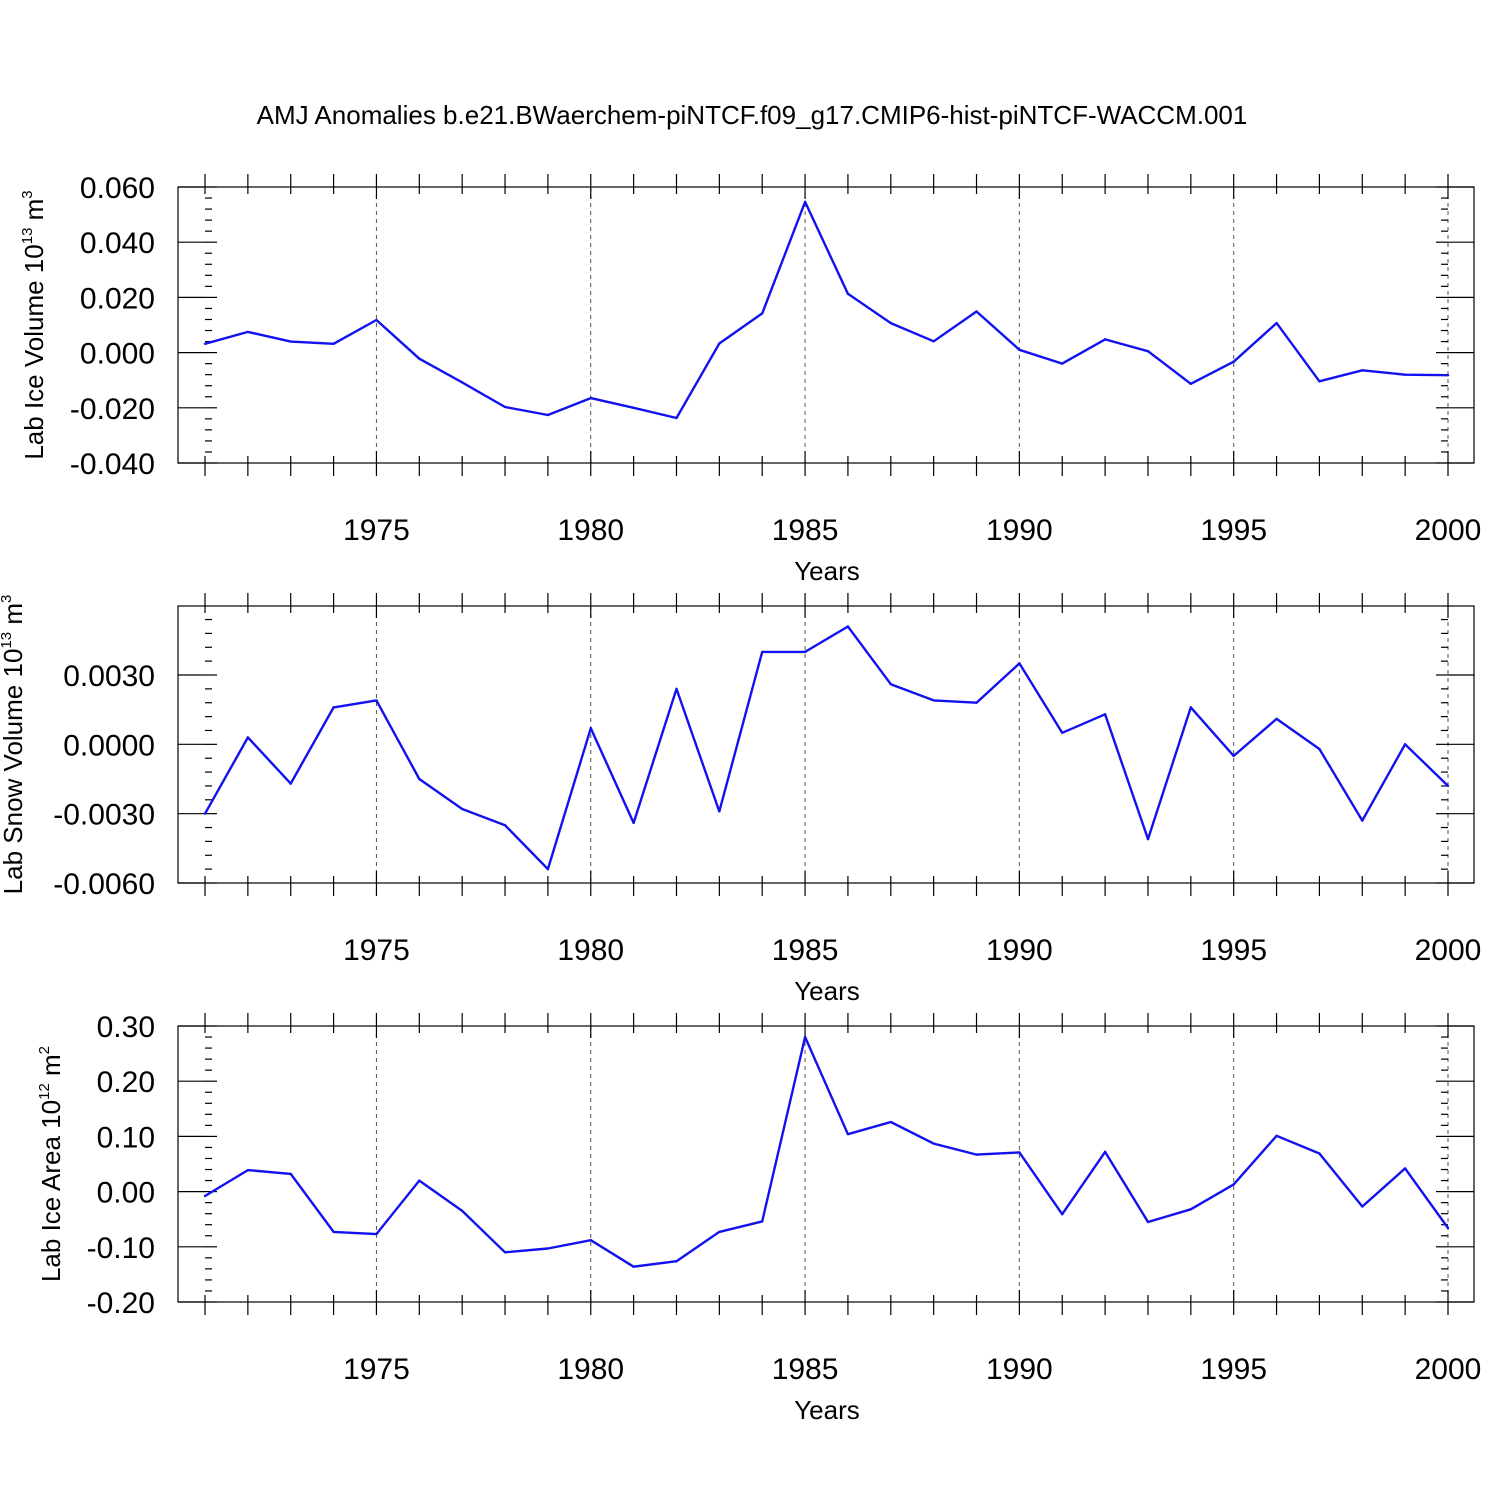 This screenshot has height=1500, width=1500. I want to click on y-tick-label: -0.040, so click(112, 464).